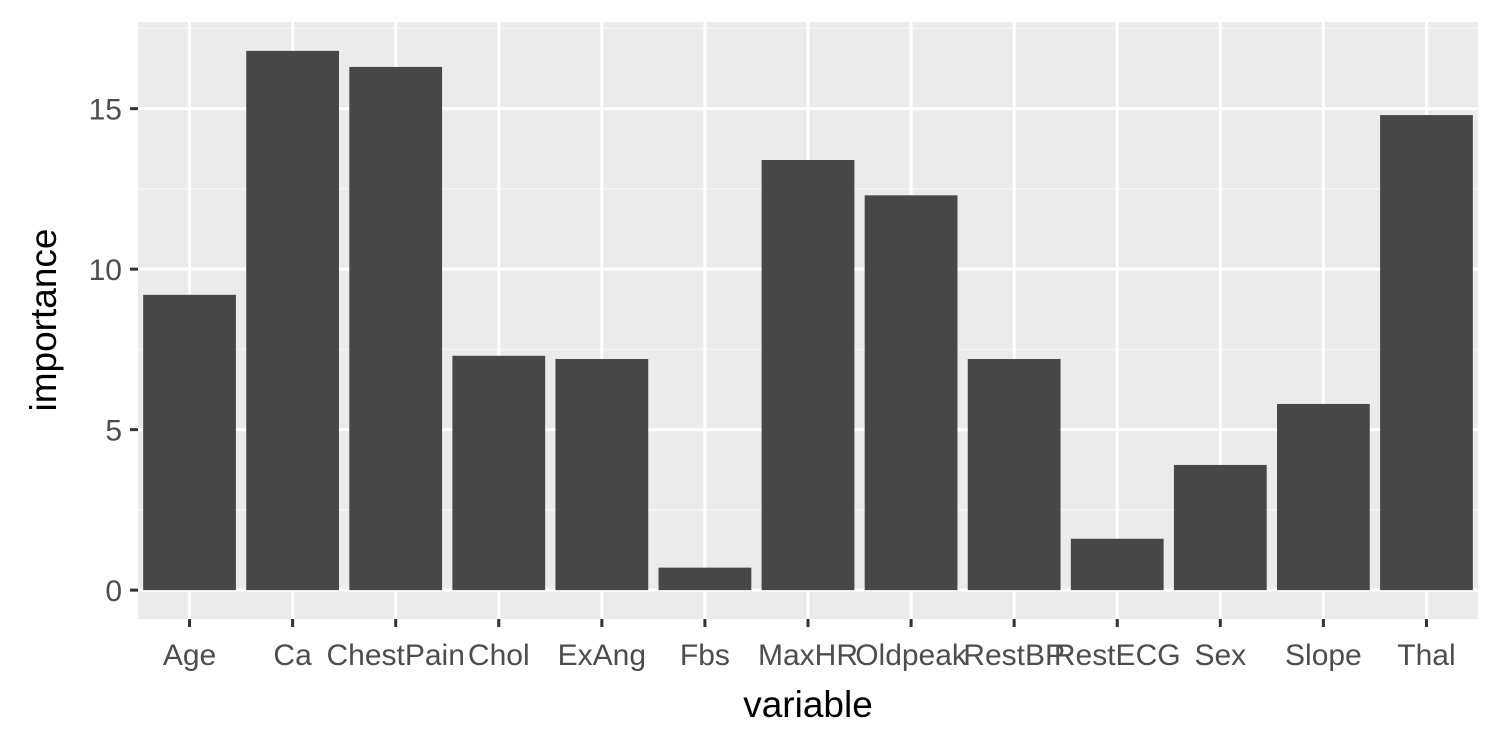 The width and height of the screenshot is (1500, 750). I want to click on y-axis-title: importance, so click(43, 319).